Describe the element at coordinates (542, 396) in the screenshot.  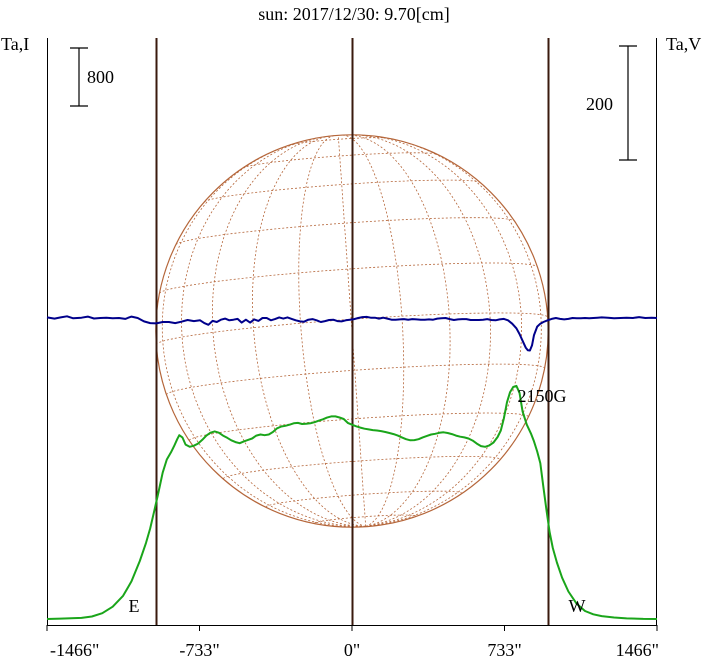
I see `field-strength-annotation: 2150G` at that location.